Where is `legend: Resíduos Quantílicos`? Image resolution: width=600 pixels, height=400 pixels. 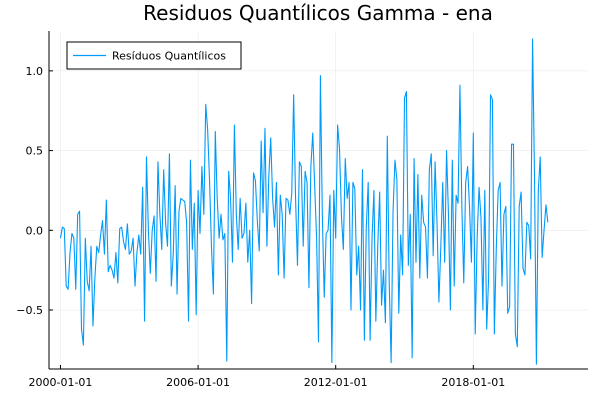 legend: Resíduos Quantílicos is located at coordinates (154, 55).